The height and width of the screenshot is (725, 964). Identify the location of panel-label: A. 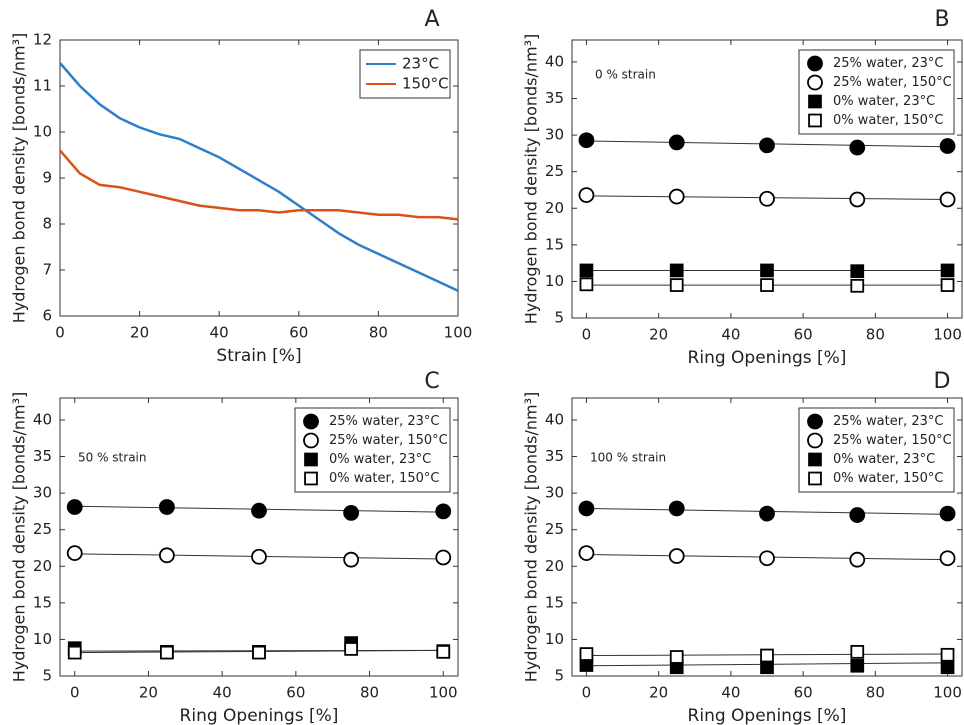
(431, 19).